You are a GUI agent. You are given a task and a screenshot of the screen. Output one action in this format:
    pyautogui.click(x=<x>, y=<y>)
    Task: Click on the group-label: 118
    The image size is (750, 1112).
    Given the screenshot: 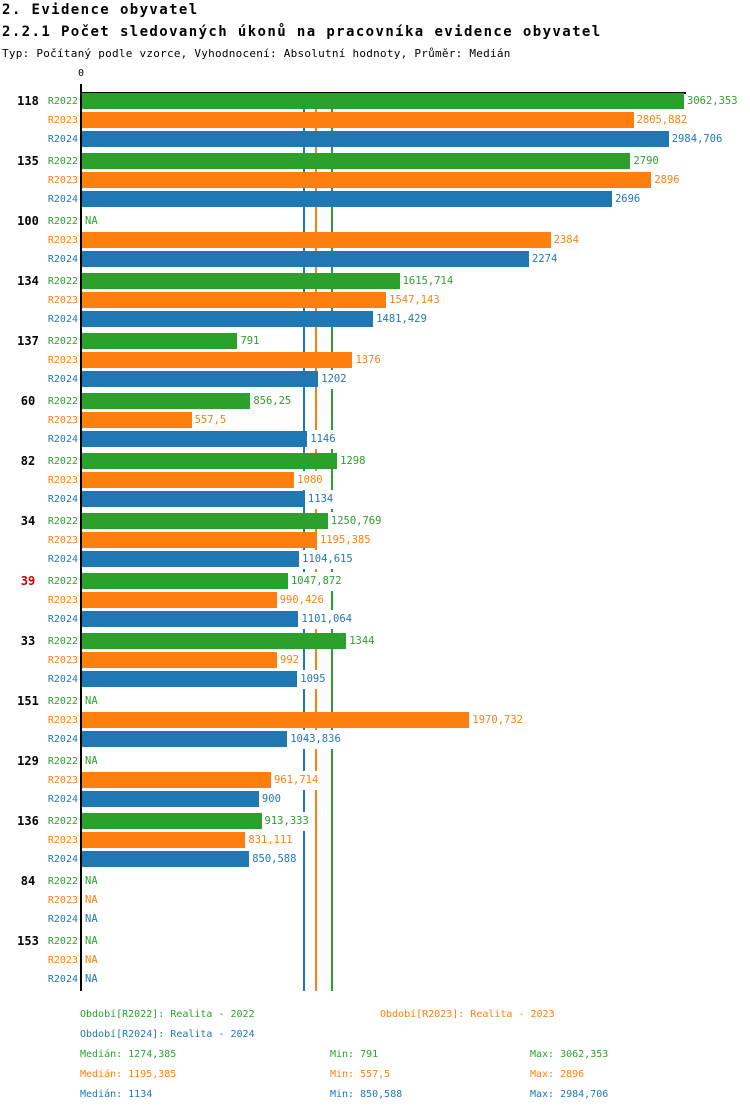 What is the action you would take?
    pyautogui.click(x=28, y=101)
    